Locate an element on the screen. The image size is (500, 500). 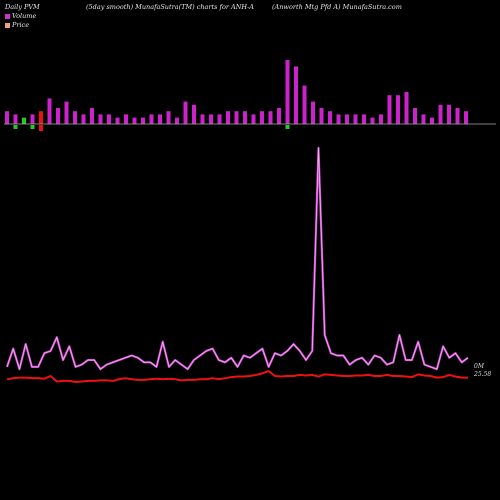
volume-last-label: 0M is located at coordinates (479, 366).